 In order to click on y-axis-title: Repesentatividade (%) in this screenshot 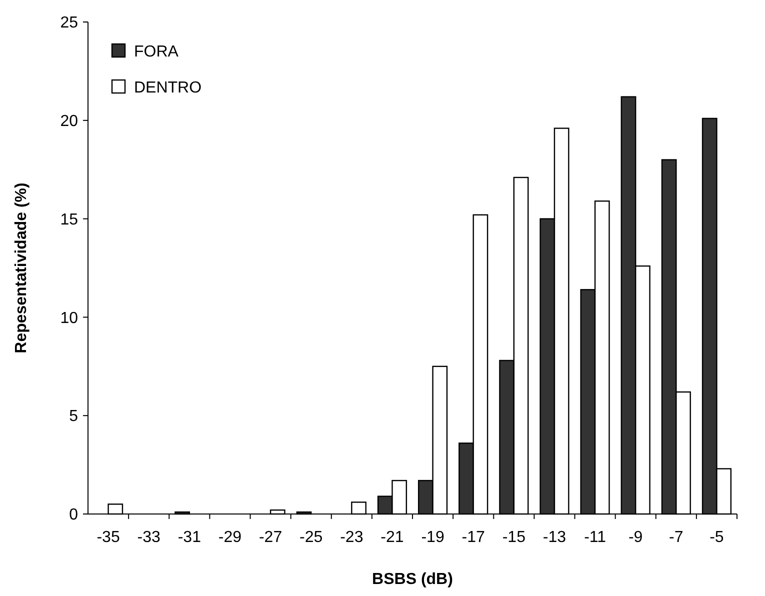, I will do `click(21, 268)`.